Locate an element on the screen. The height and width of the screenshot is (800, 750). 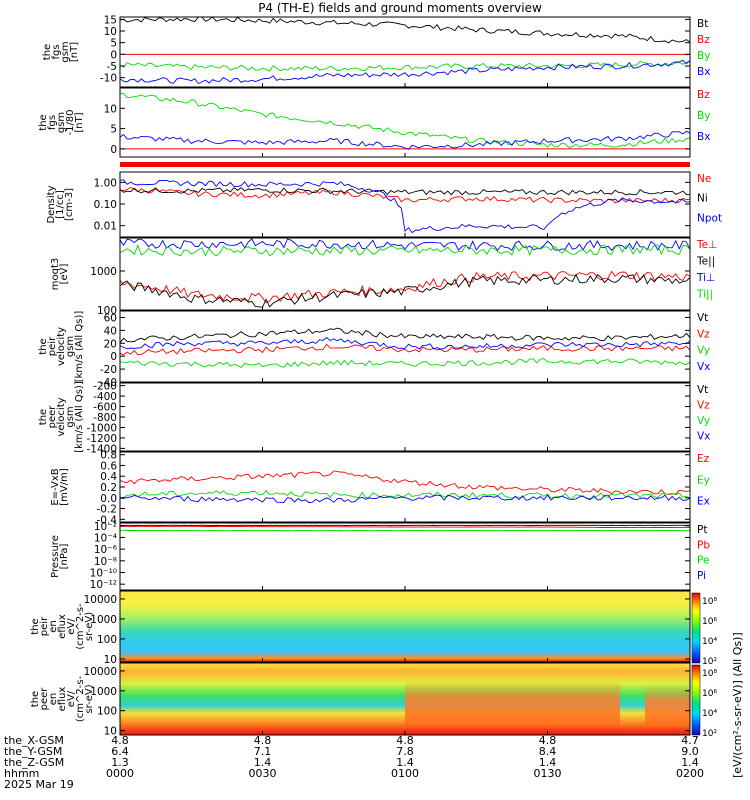
y-tick-label: 0.01 is located at coordinates (105, 227).